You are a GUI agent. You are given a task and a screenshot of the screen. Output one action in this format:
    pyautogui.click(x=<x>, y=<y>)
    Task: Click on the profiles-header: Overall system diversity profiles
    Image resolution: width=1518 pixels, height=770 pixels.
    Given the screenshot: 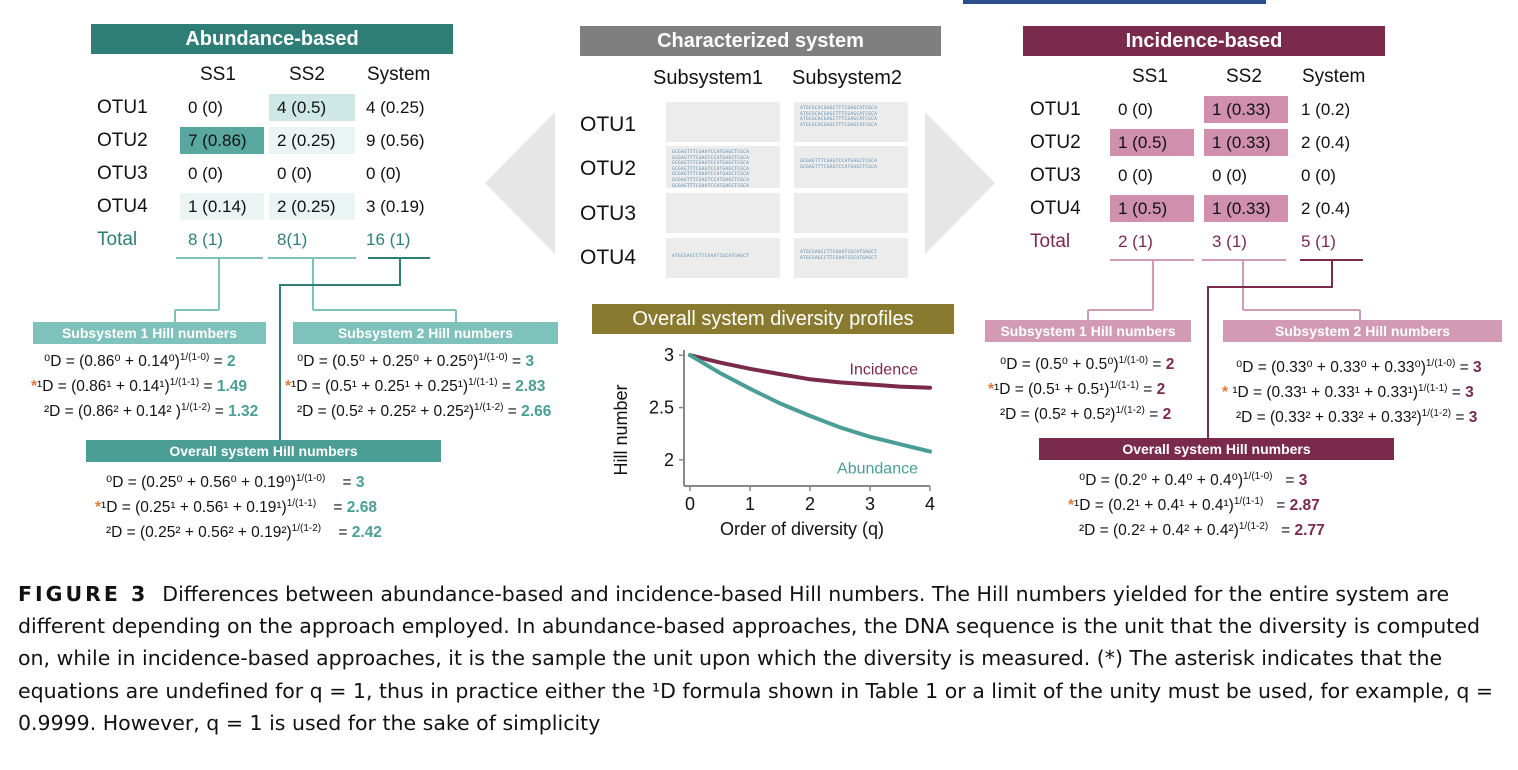 What is the action you would take?
    pyautogui.click(x=773, y=319)
    